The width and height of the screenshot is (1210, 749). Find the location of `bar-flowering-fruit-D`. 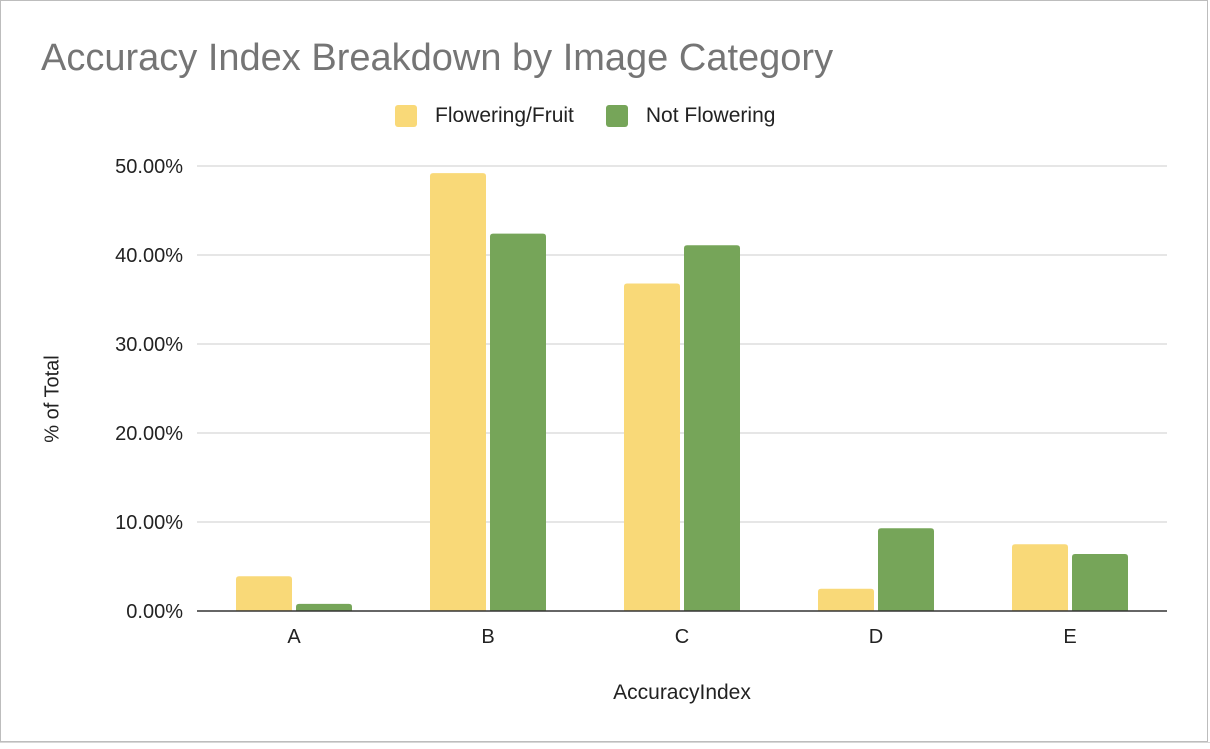

bar-flowering-fruit-D is located at coordinates (846, 599).